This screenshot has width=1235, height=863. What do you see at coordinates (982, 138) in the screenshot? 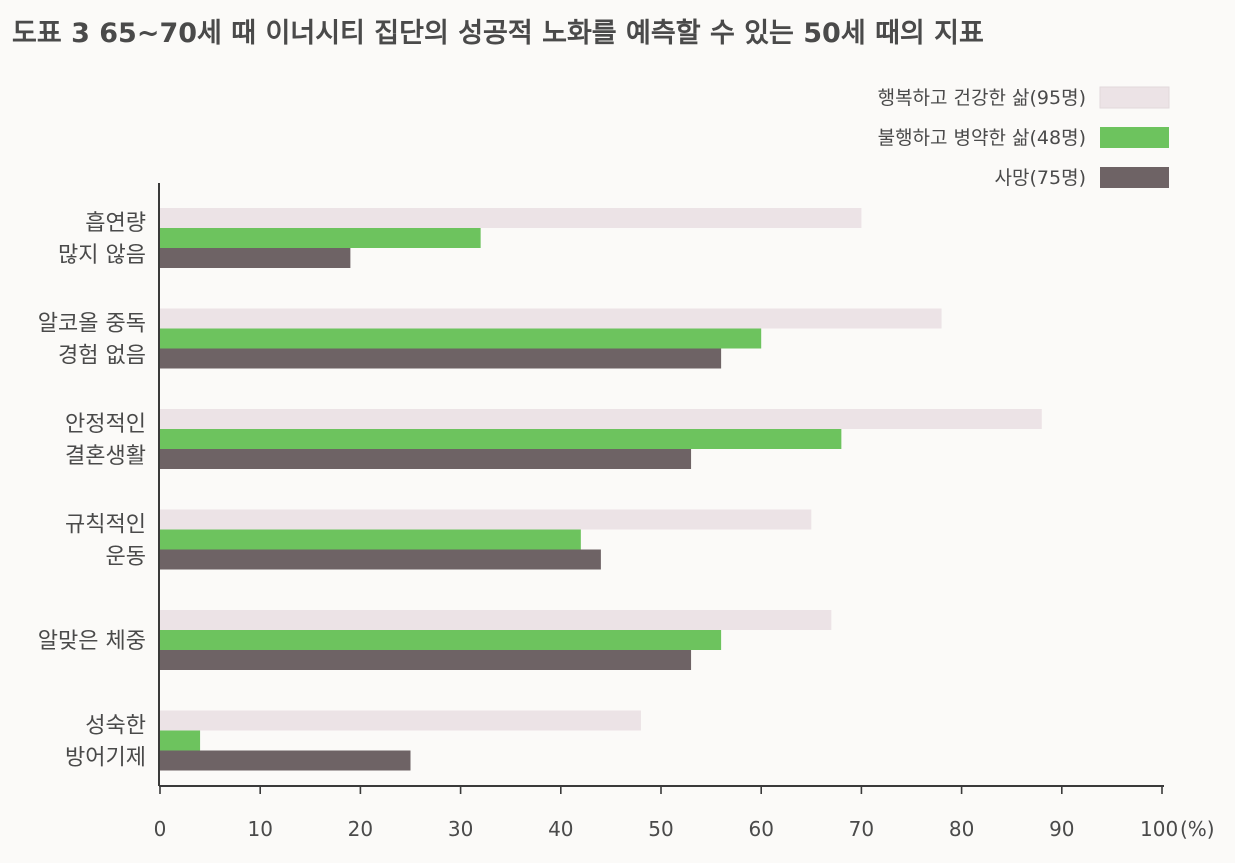
I see `legend-label: 불행하고 병약한 삶(48명)` at bounding box center [982, 138].